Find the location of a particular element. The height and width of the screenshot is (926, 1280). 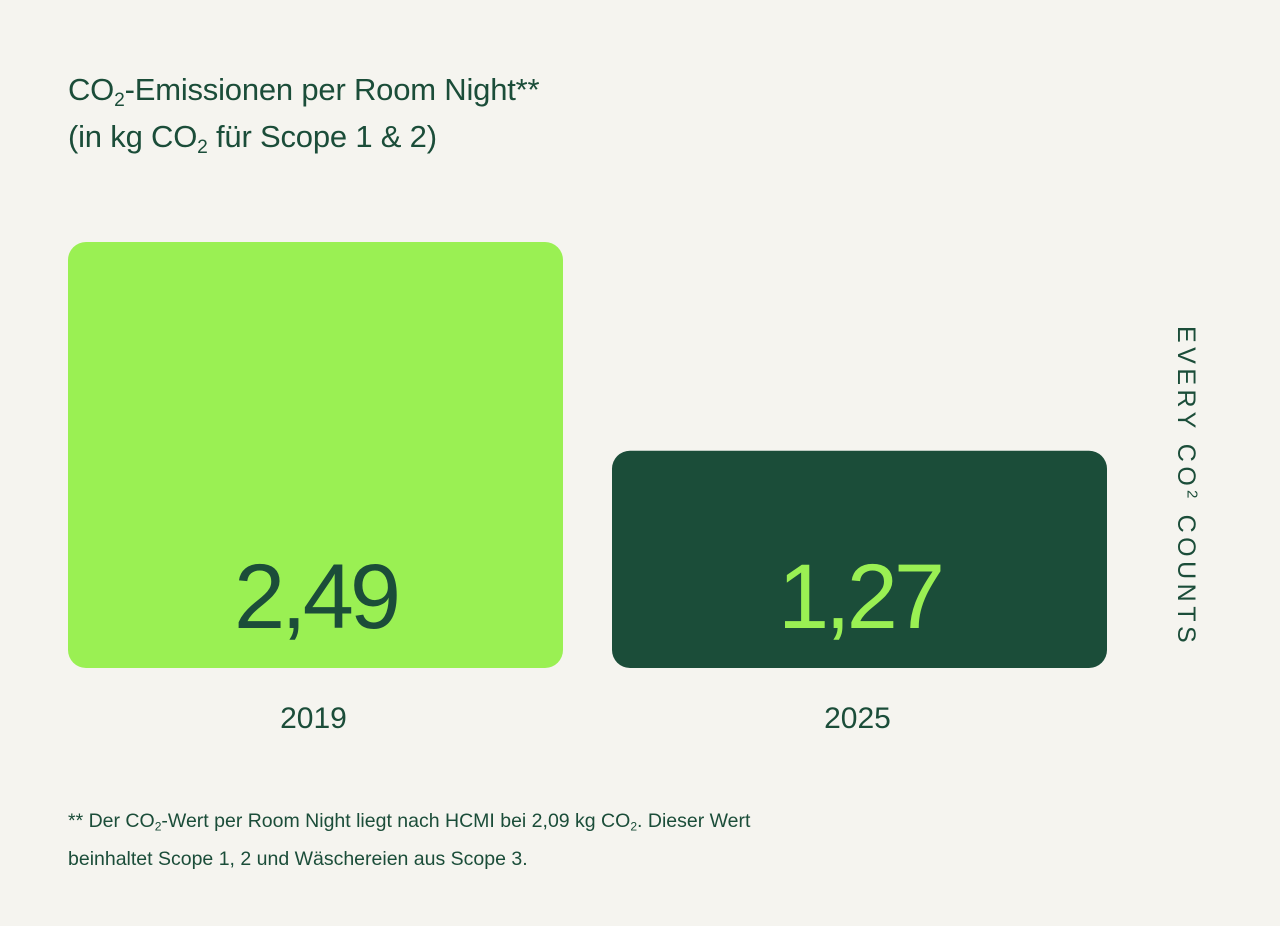

value-label-2019: 2,49 is located at coordinates (315, 597).